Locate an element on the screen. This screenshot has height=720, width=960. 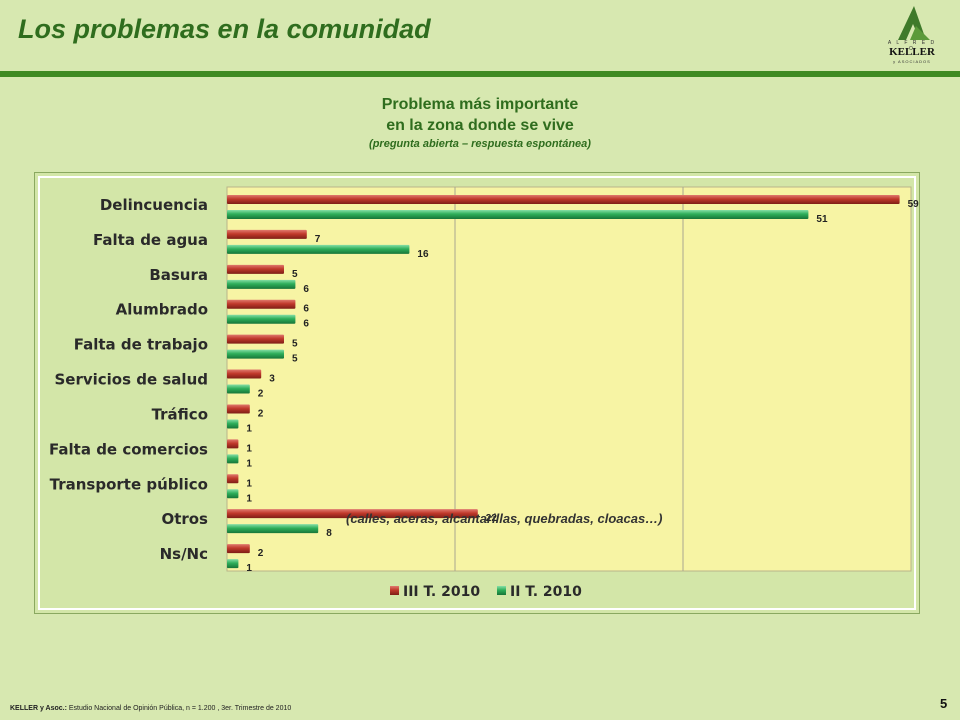
data-label: 7 is located at coordinates (318, 239).